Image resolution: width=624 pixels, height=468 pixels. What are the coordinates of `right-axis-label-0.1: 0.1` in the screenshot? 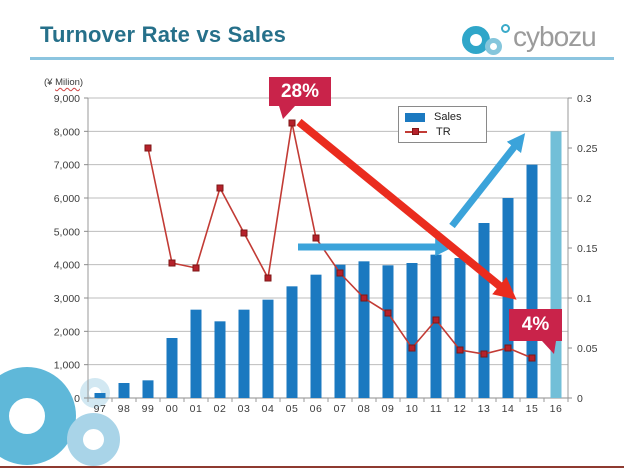 It's located at (584, 299).